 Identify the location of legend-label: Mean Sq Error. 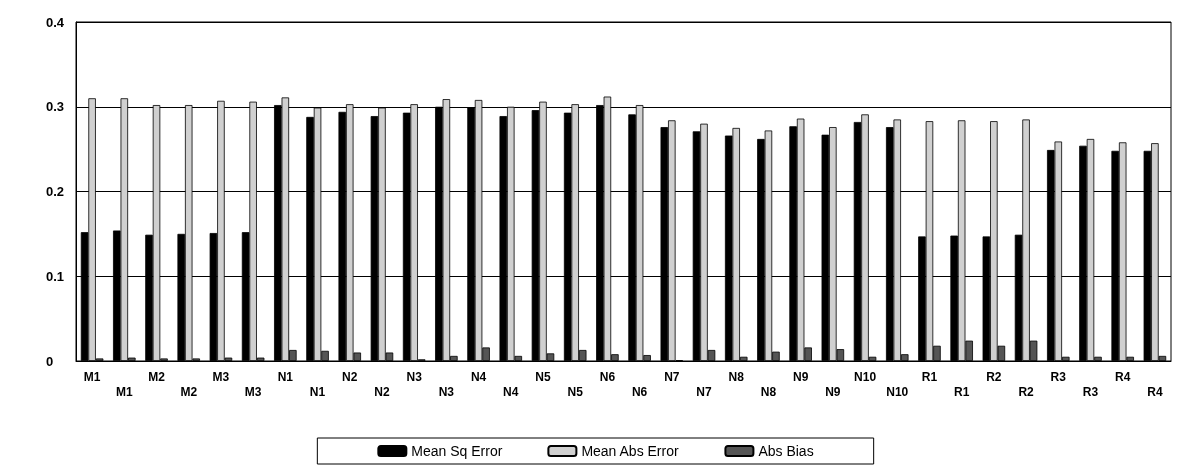
(457, 451).